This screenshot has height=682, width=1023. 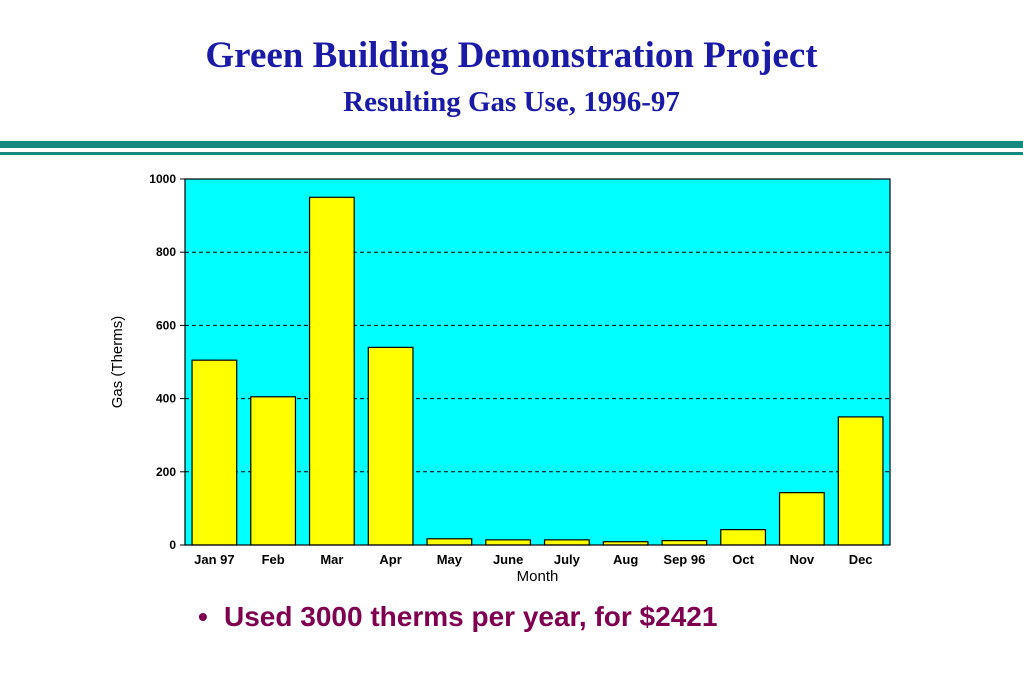 I want to click on slide-subtitle: Resulting Gas Use, 1996-97, so click(x=511, y=102).